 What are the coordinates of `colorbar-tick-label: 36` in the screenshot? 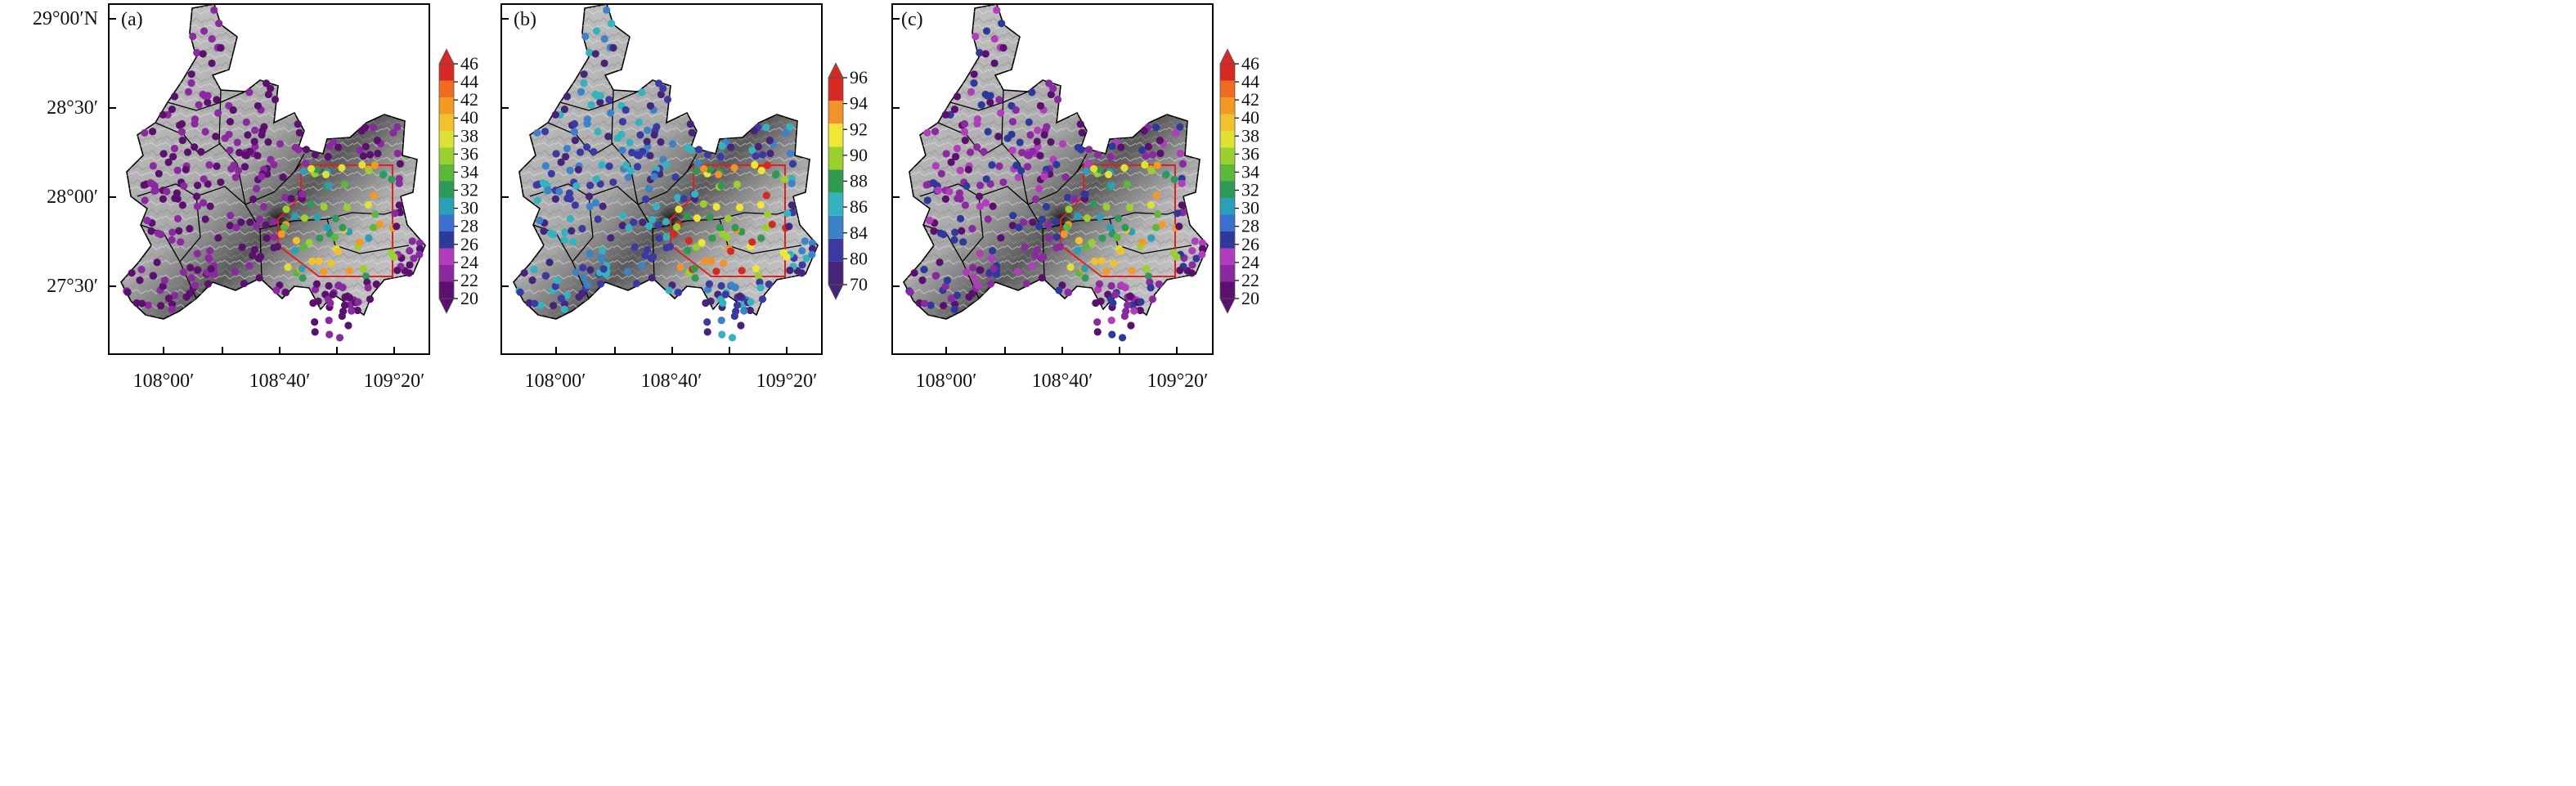 It's located at (1250, 153).